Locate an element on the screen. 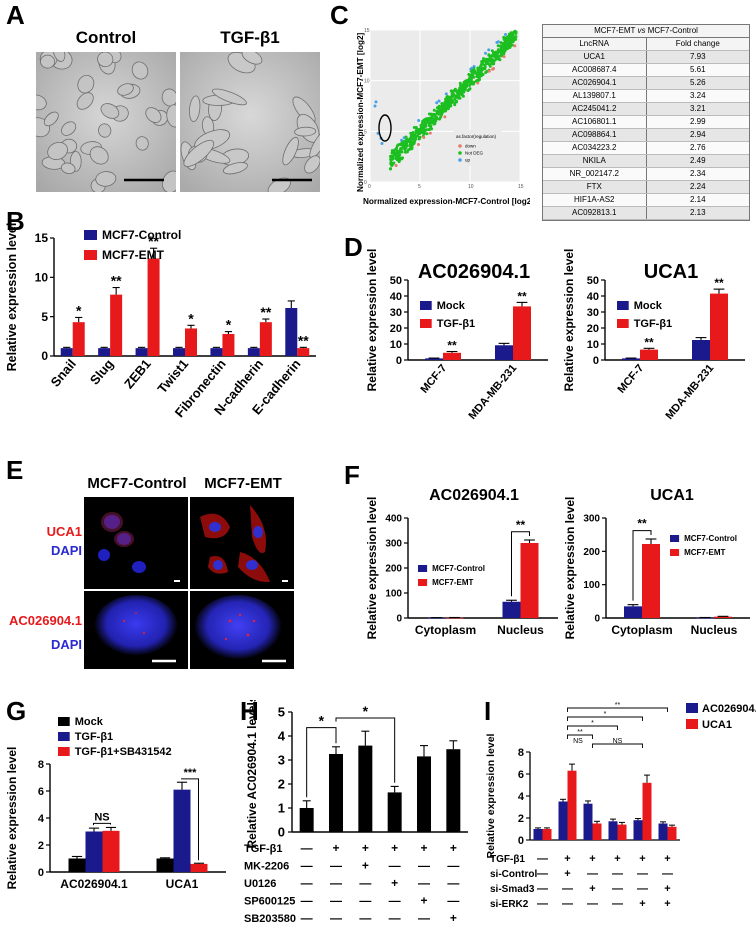 The height and width of the screenshot is (929, 756). table-cell: 2.13 is located at coordinates (697, 212).